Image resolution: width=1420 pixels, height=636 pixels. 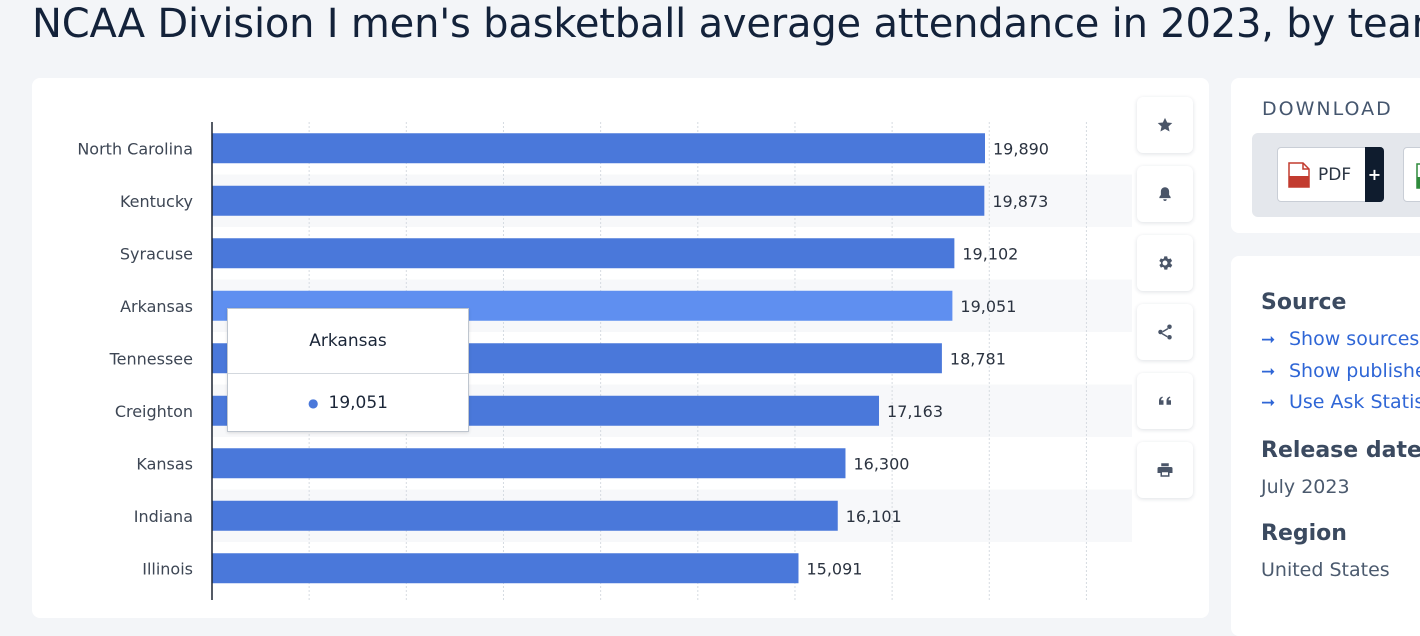 I want to click on value-label: 15,091, so click(x=834, y=568).